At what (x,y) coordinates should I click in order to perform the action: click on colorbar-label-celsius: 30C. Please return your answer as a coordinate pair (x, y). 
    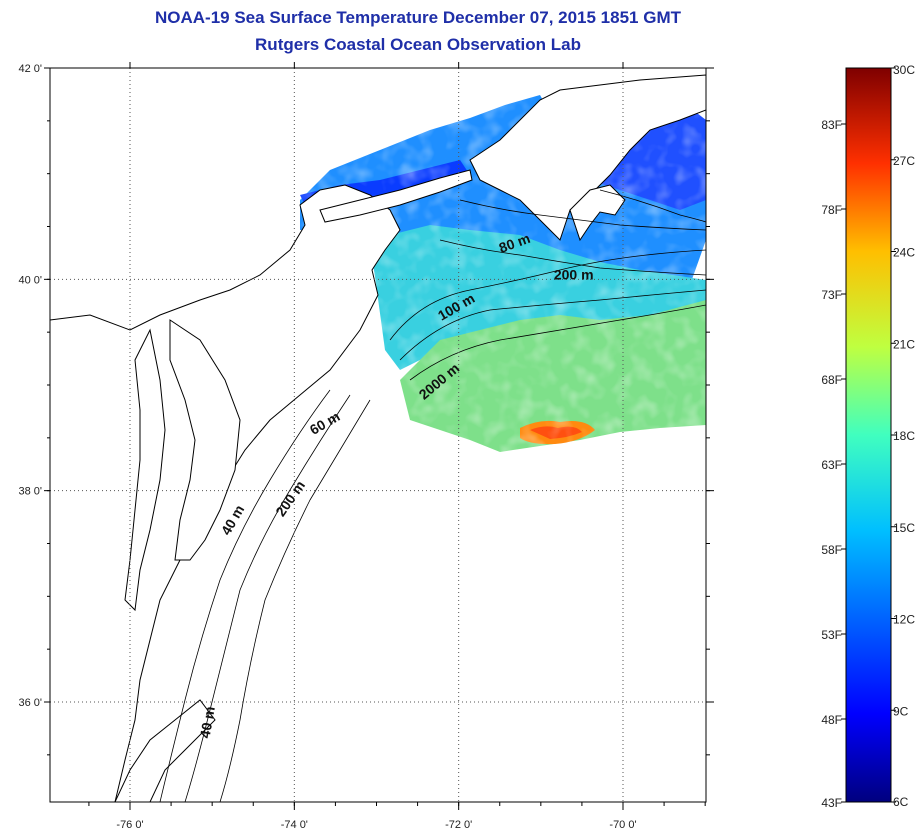
    Looking at the image, I should click on (904, 70).